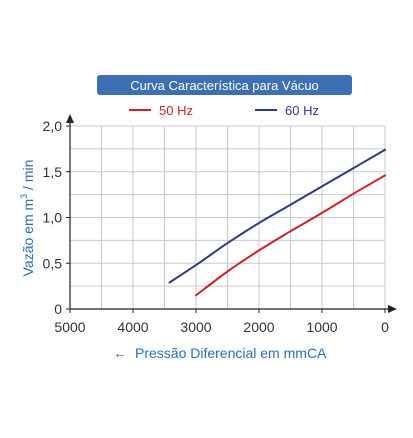  I want to click on series-line-50hz, so click(290, 235).